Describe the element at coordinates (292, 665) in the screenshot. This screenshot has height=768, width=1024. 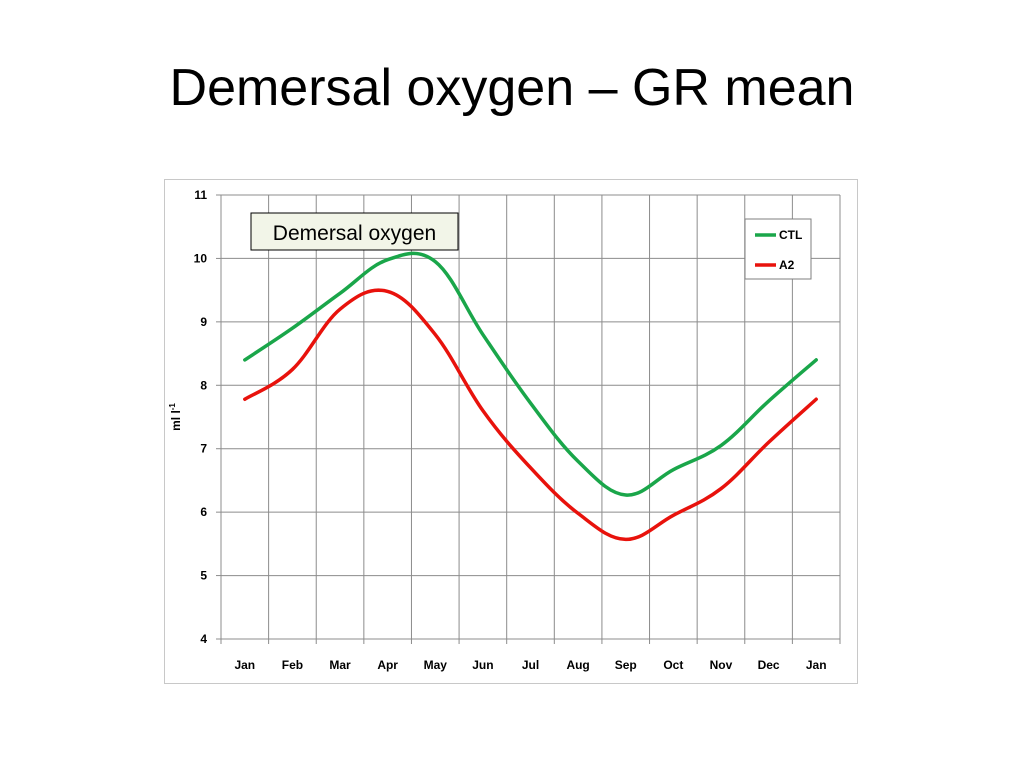
I see `x-tick-label: Feb` at that location.